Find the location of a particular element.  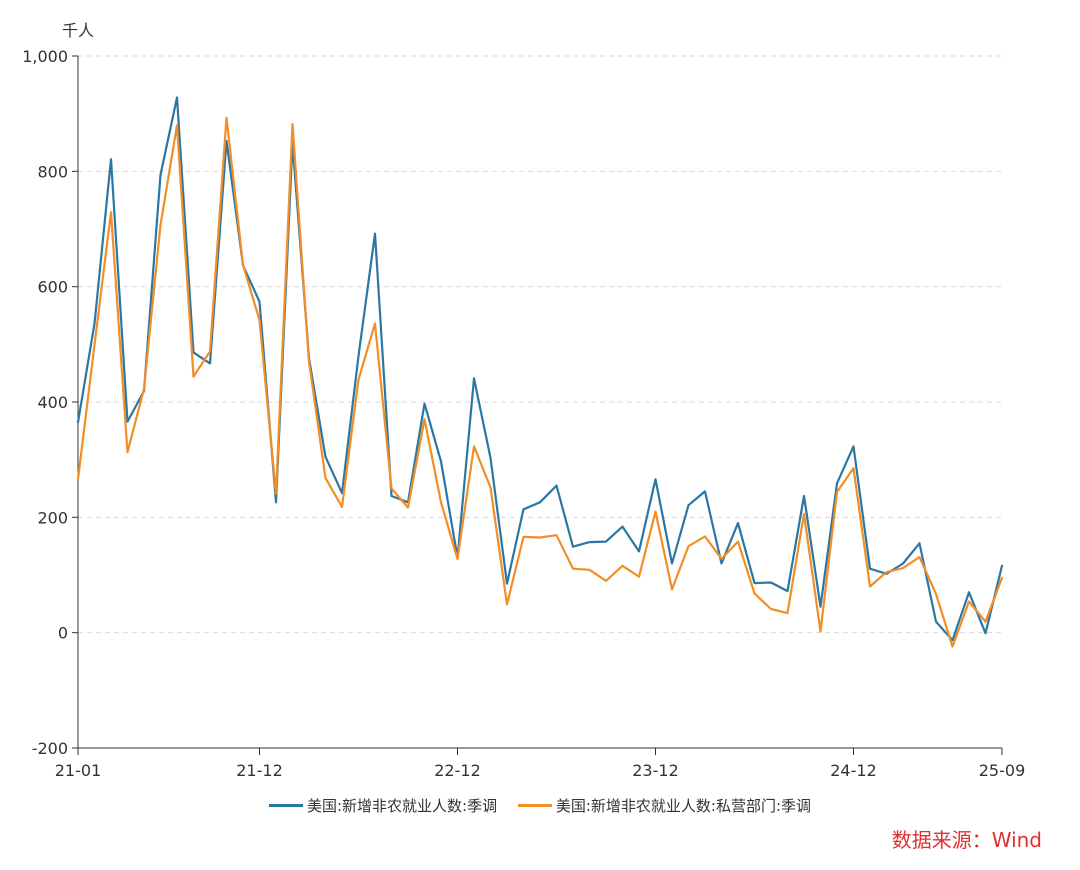

x-tick-label: 21-12 is located at coordinates (259, 770).